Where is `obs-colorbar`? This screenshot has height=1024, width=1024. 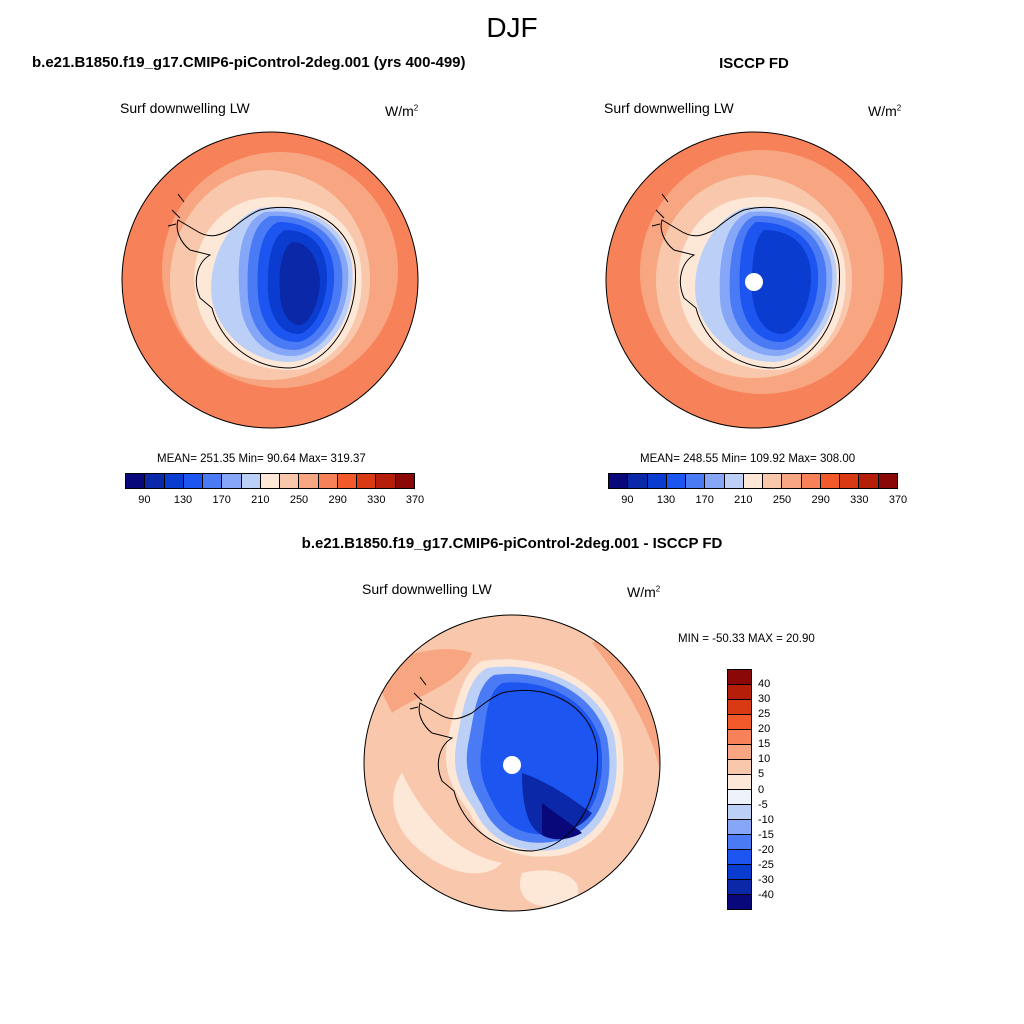
obs-colorbar is located at coordinates (753, 481).